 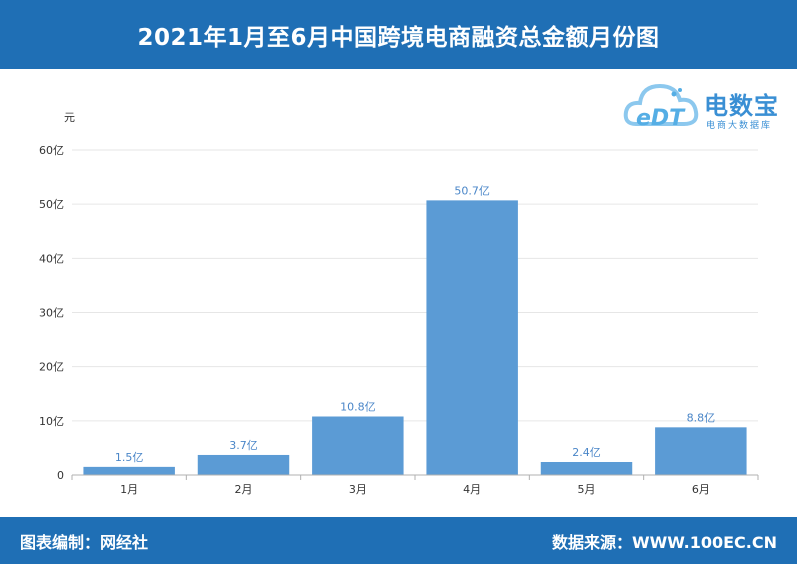 I want to click on chart-title: 2021年1月至6月中国跨境电商融资总金额月份图, so click(x=398, y=37).